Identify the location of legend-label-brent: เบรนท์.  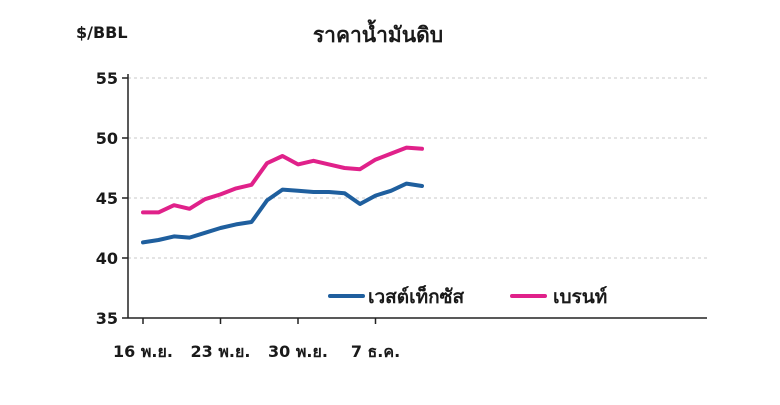
(580, 297).